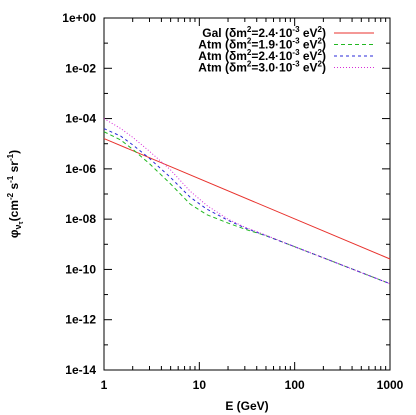 The width and height of the screenshot is (416, 415). What do you see at coordinates (390, 385) in the screenshot?
I see `x-tick-label: 1000` at bounding box center [390, 385].